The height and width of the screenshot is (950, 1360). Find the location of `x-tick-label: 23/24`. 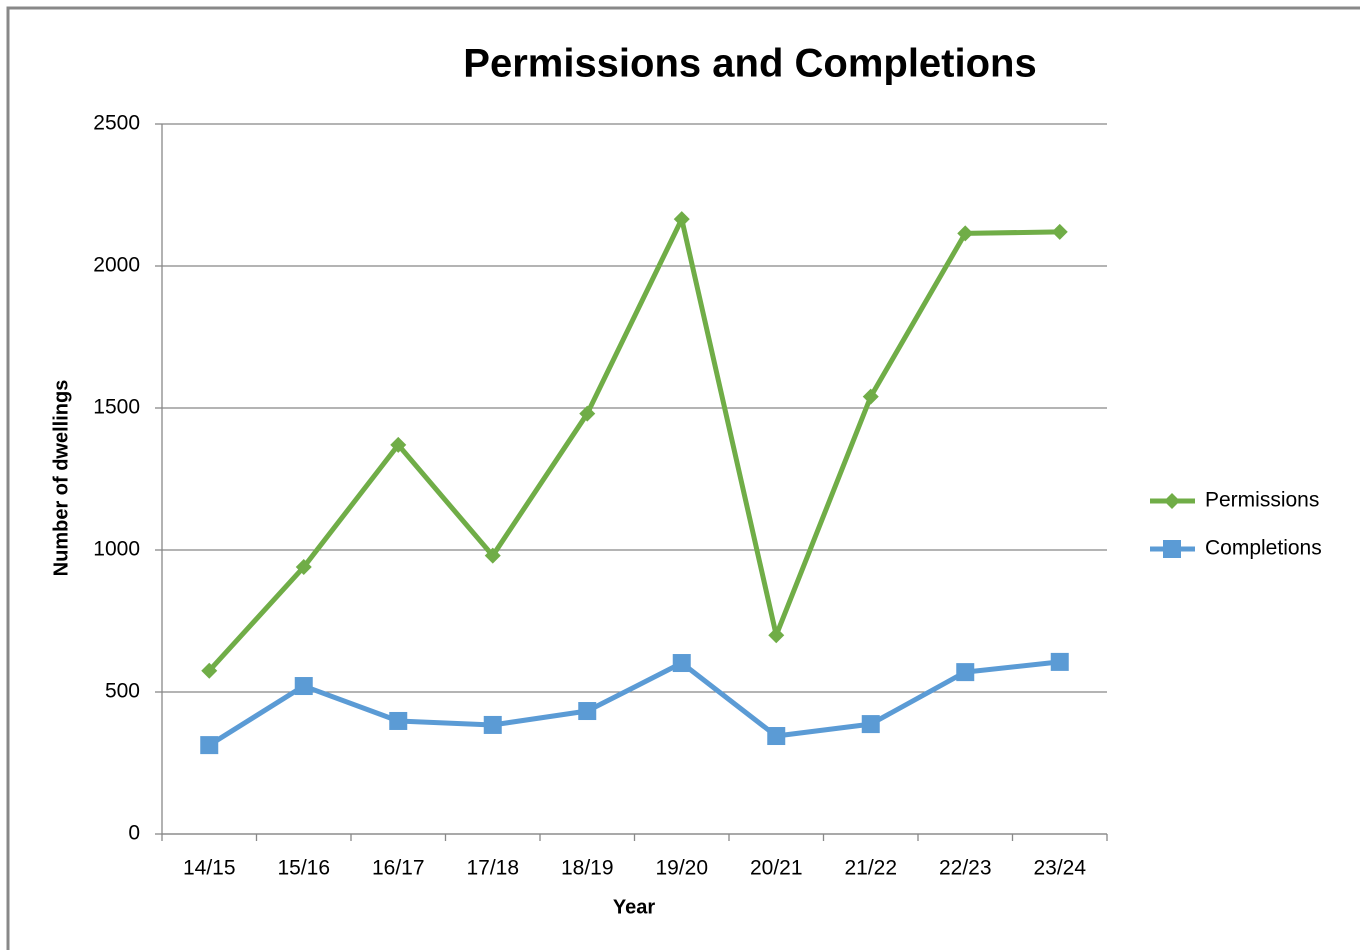

x-tick-label: 23/24 is located at coordinates (1059, 868).